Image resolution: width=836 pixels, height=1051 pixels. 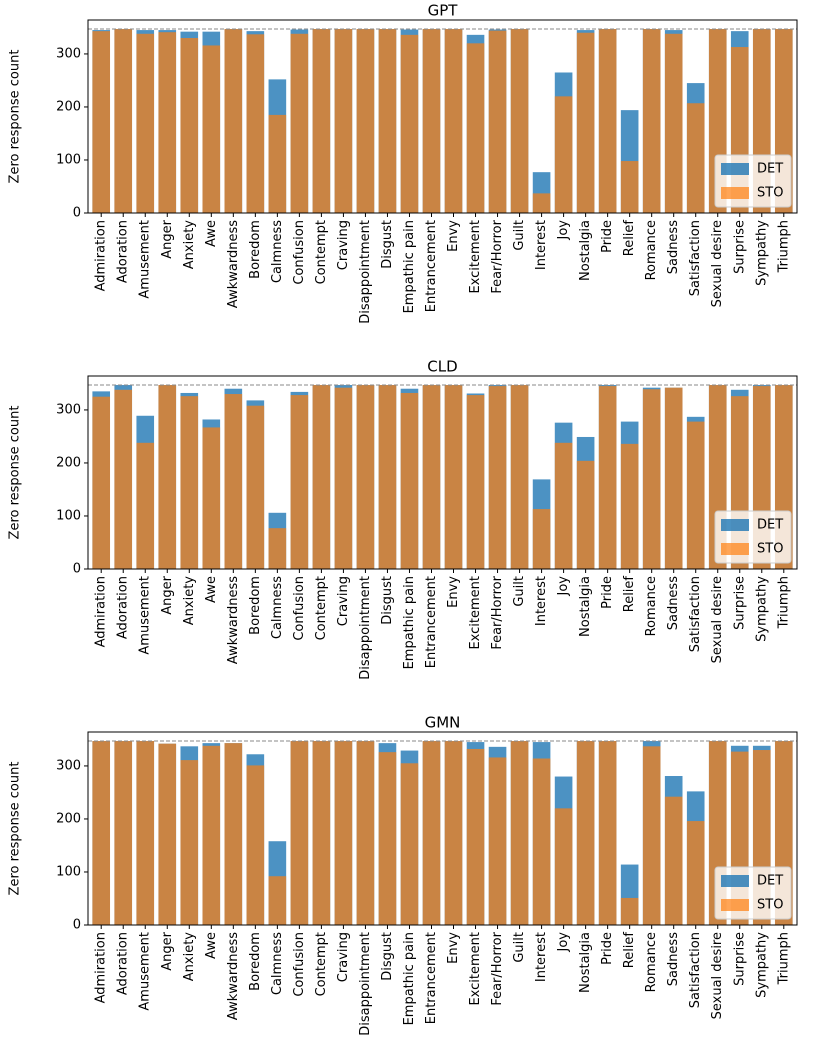 I want to click on x-tick-label: Triumph, so click(x=783, y=602).